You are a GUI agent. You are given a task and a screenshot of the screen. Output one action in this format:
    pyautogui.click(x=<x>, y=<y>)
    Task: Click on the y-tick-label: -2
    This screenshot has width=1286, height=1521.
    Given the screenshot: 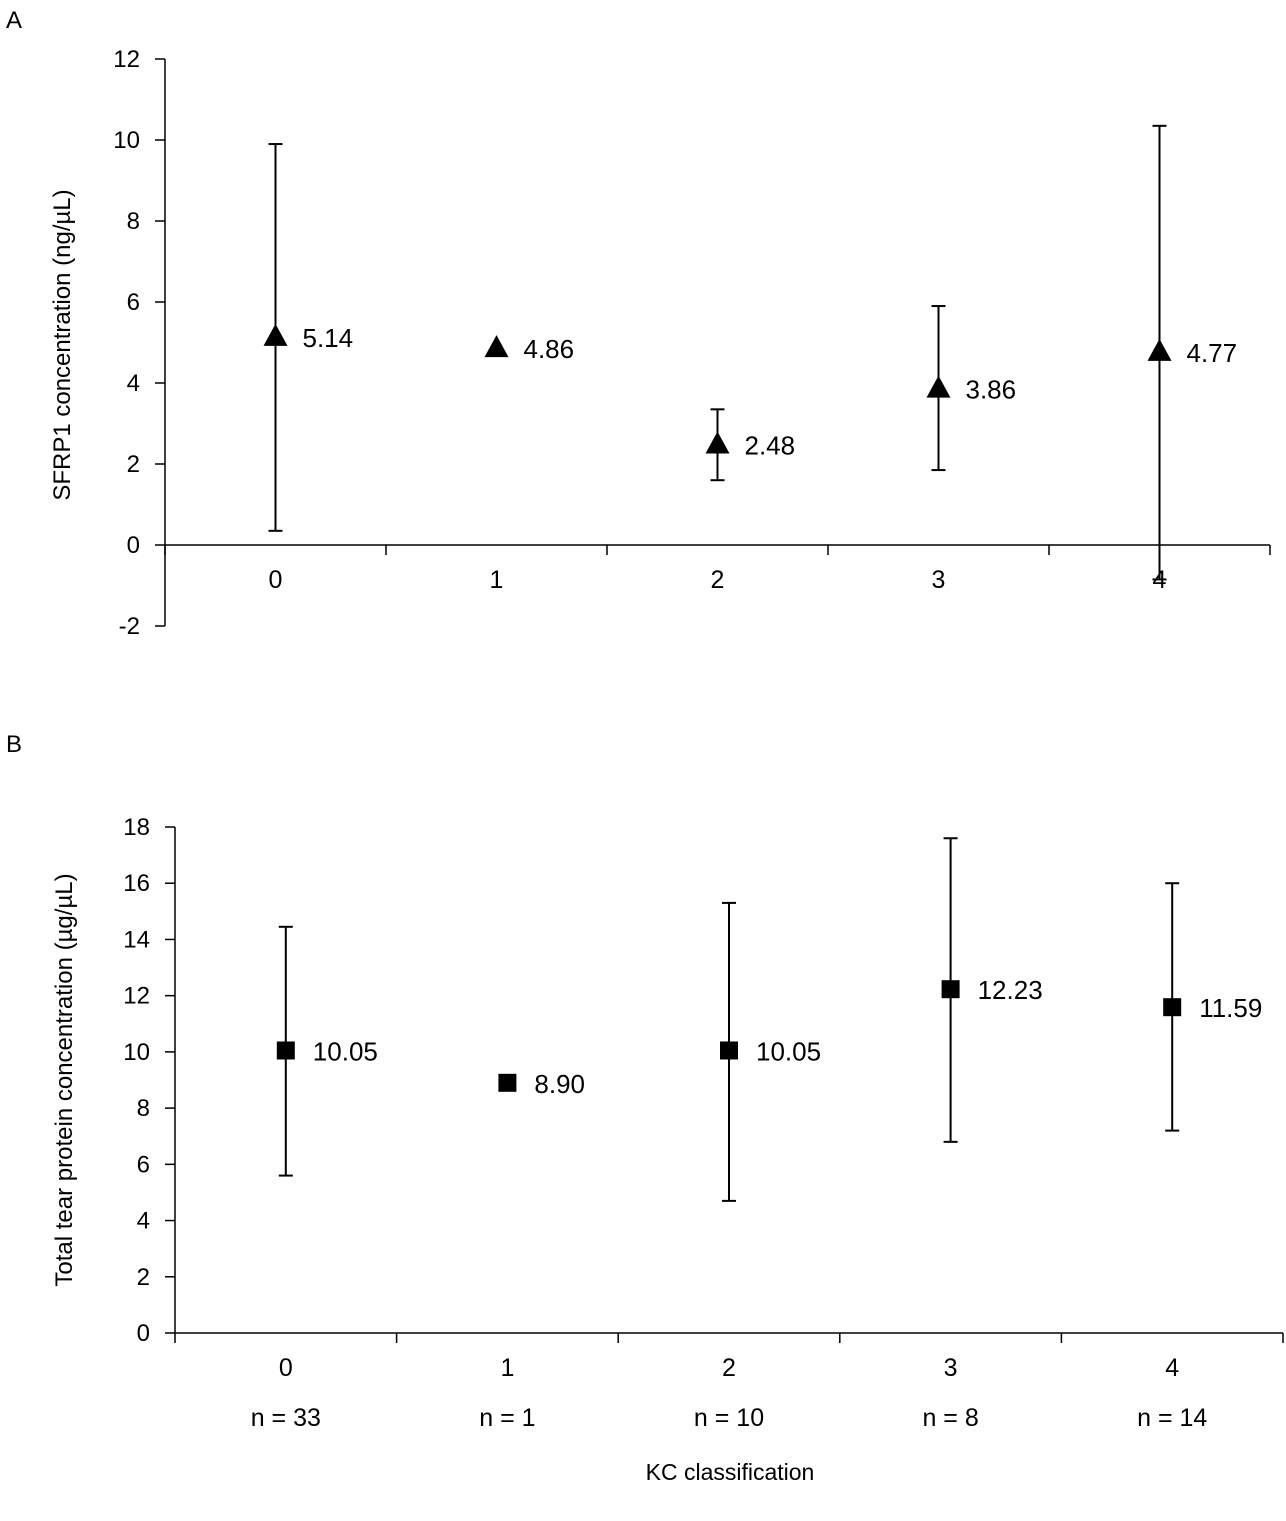 What is the action you would take?
    pyautogui.click(x=129, y=626)
    